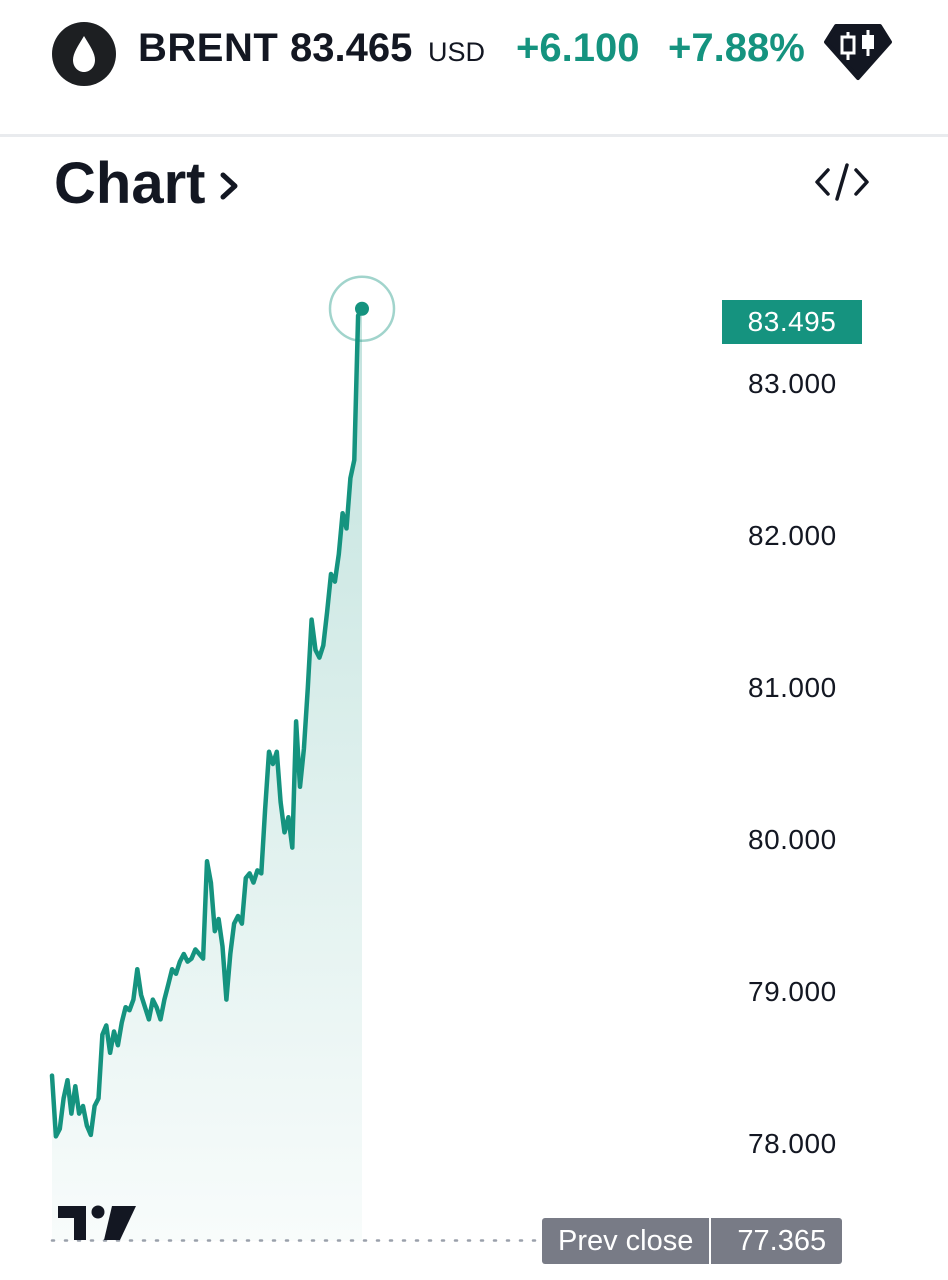 This screenshot has height=1280, width=948. What do you see at coordinates (208, 48) in the screenshot?
I see `symbol-name: BRENT` at bounding box center [208, 48].